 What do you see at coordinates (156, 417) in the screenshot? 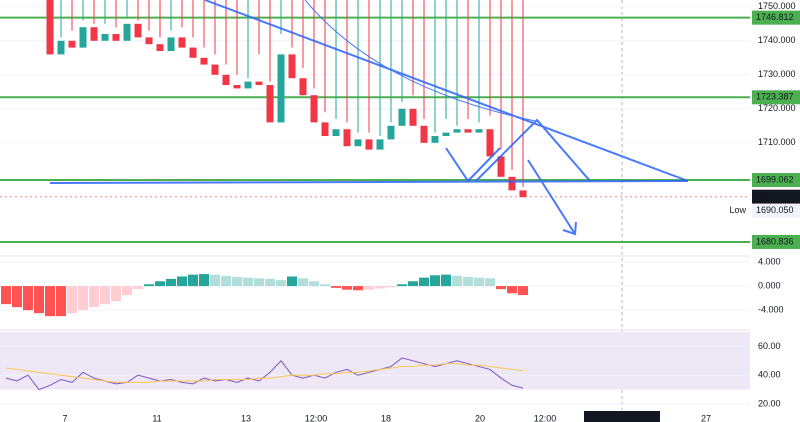
I see `x-tick-label: 11` at bounding box center [156, 417].